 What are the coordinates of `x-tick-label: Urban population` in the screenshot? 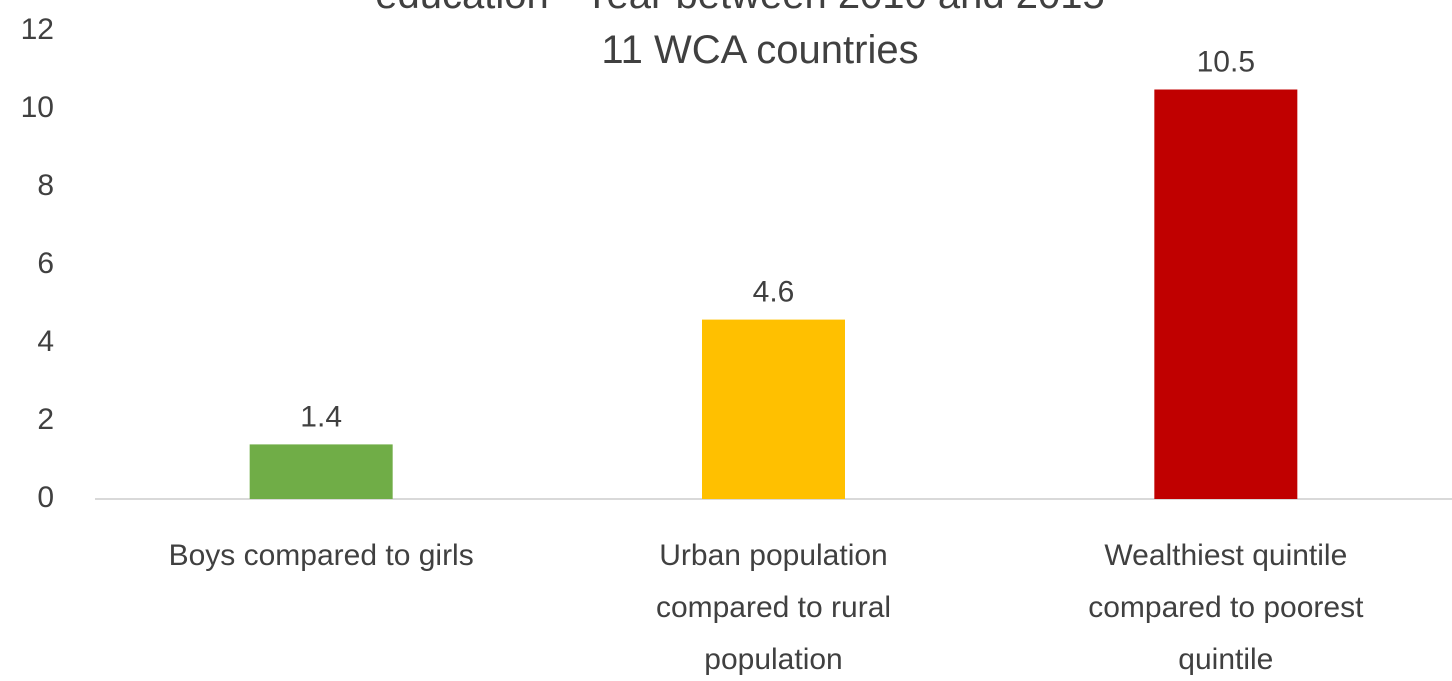 It's located at (773, 555).